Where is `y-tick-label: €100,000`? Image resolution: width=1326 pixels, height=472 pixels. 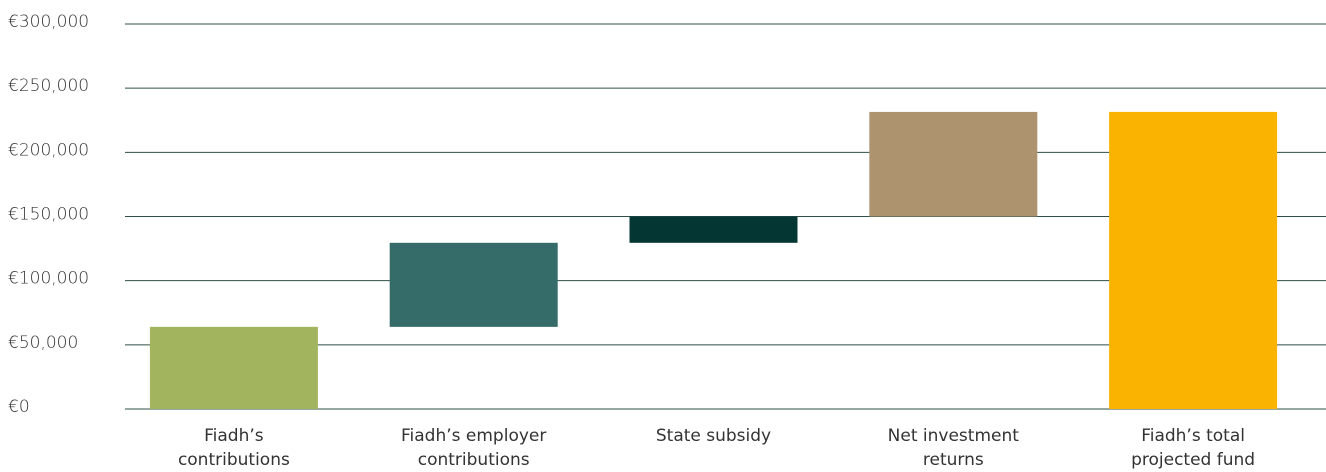 y-tick-label: €100,000 is located at coordinates (48, 279).